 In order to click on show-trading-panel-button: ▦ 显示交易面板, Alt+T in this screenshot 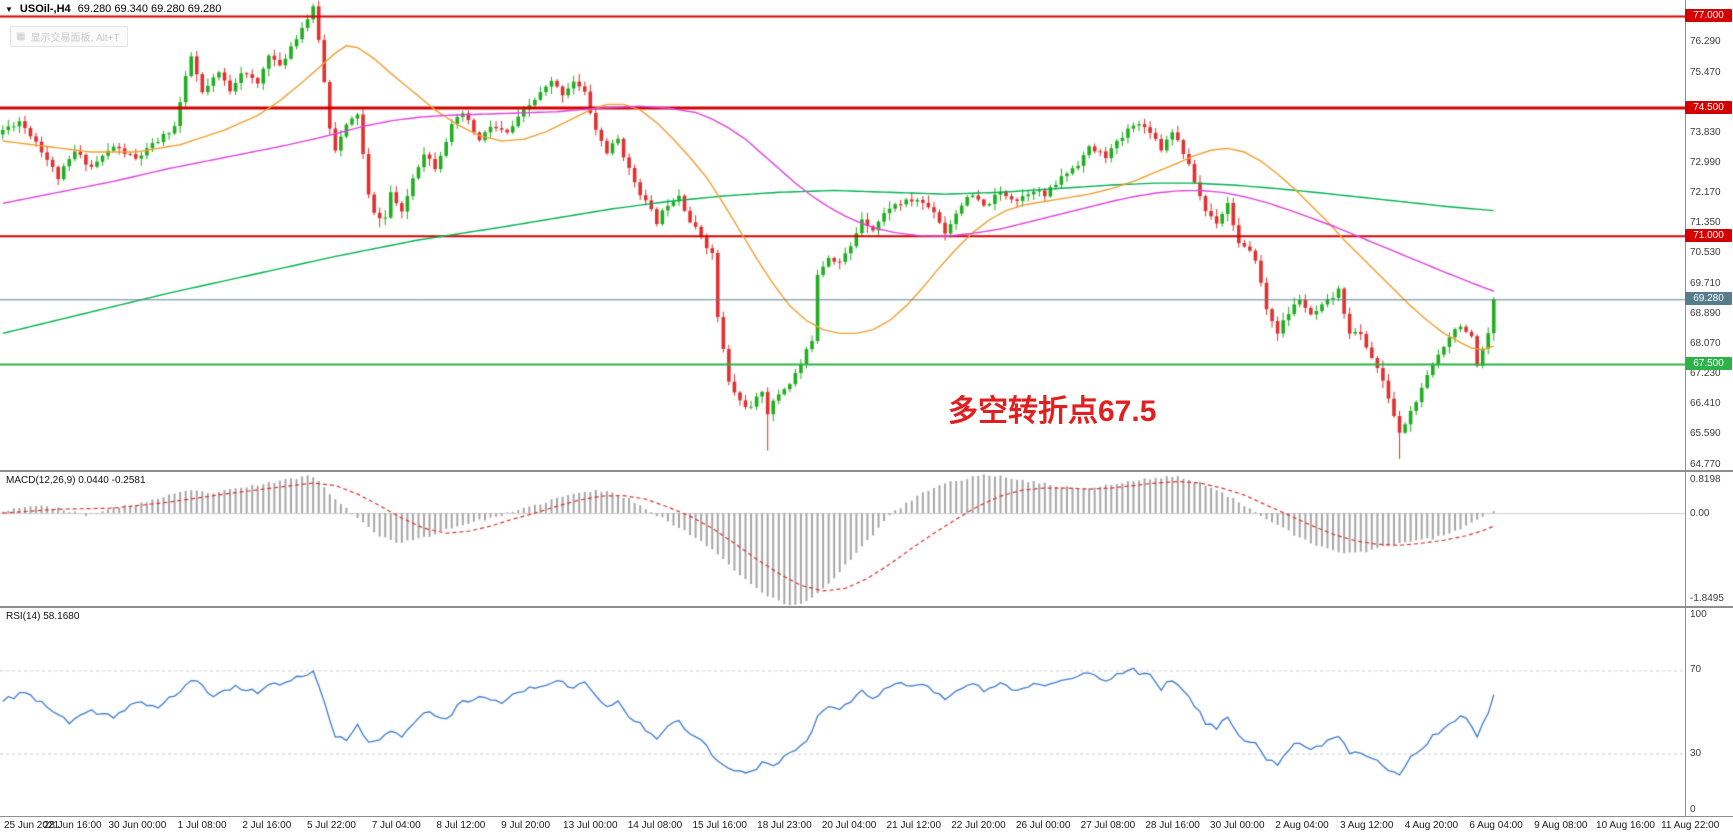, I will do `click(69, 36)`.